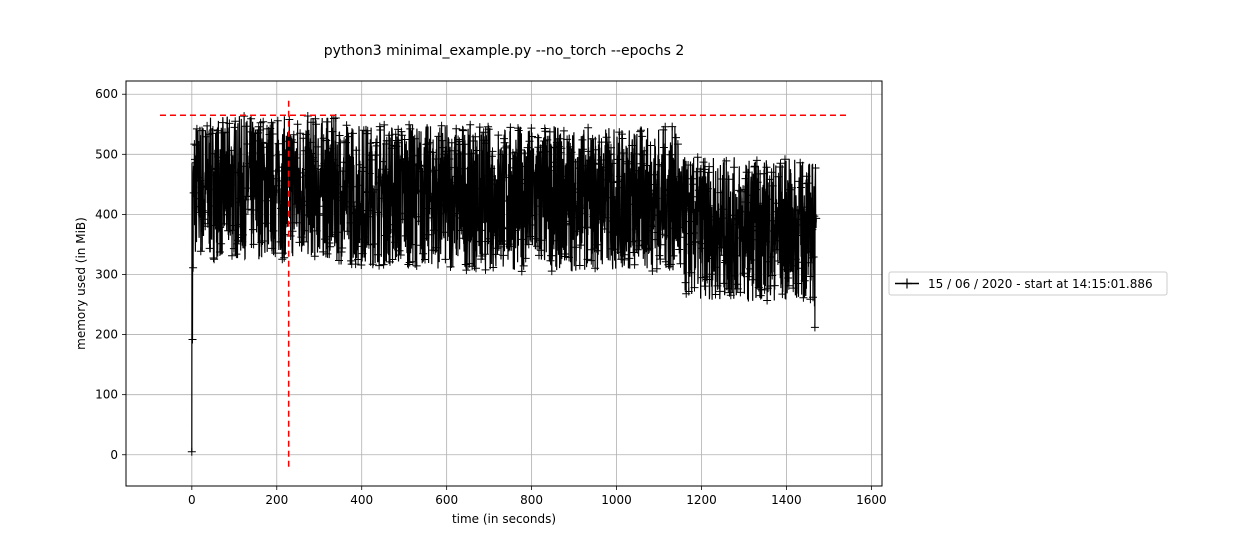 This screenshot has width=1260, height=540. I want to click on x-tick-label: 1000, so click(616, 500).